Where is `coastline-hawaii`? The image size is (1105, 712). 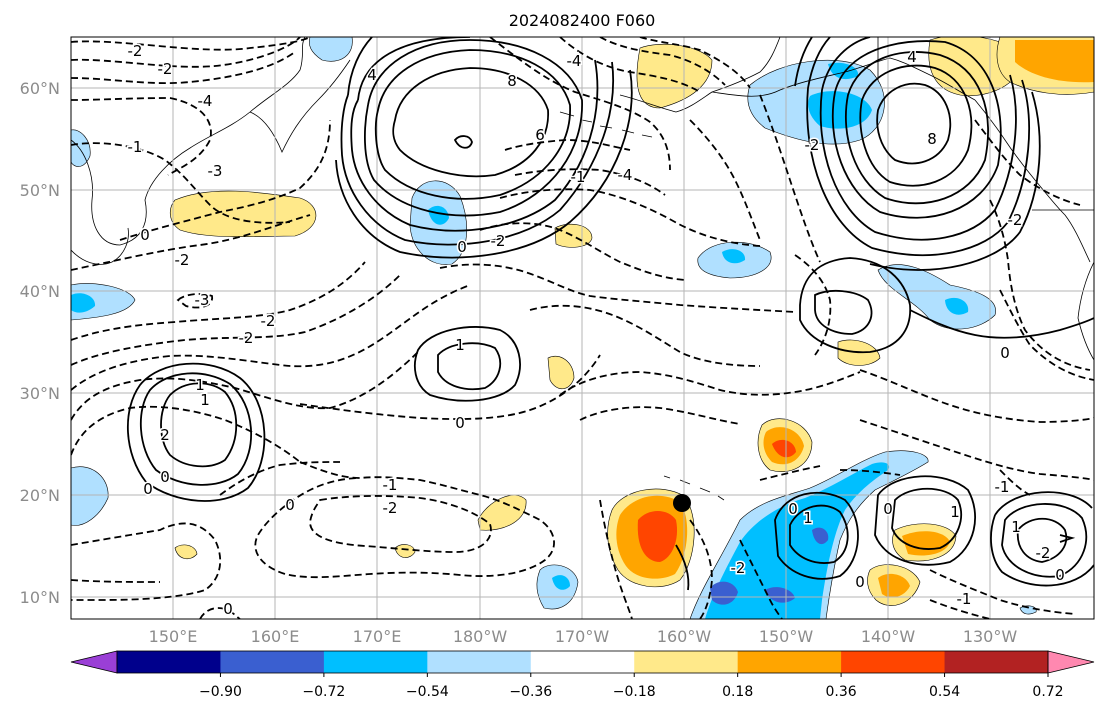 coastline-hawaii is located at coordinates (694, 488).